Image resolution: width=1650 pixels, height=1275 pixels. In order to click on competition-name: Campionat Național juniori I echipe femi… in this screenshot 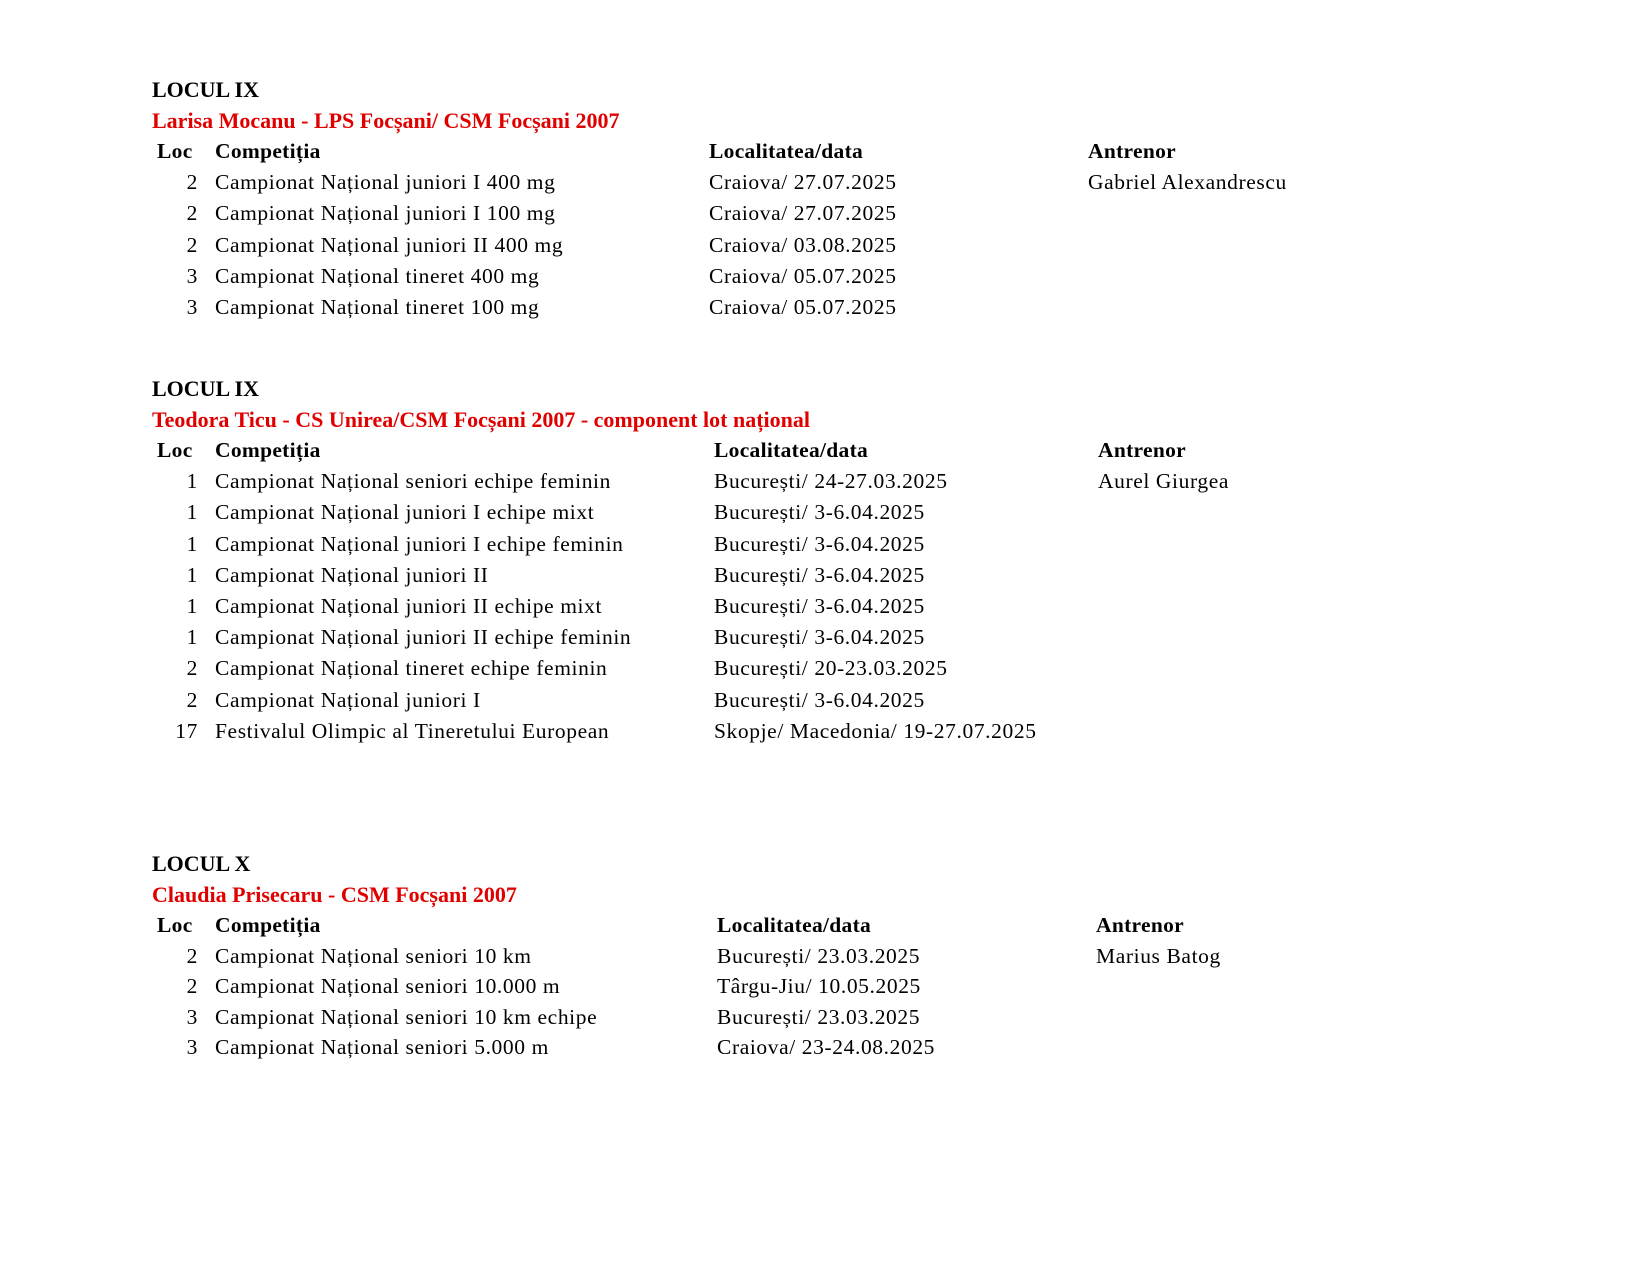, I will do `click(419, 543)`.